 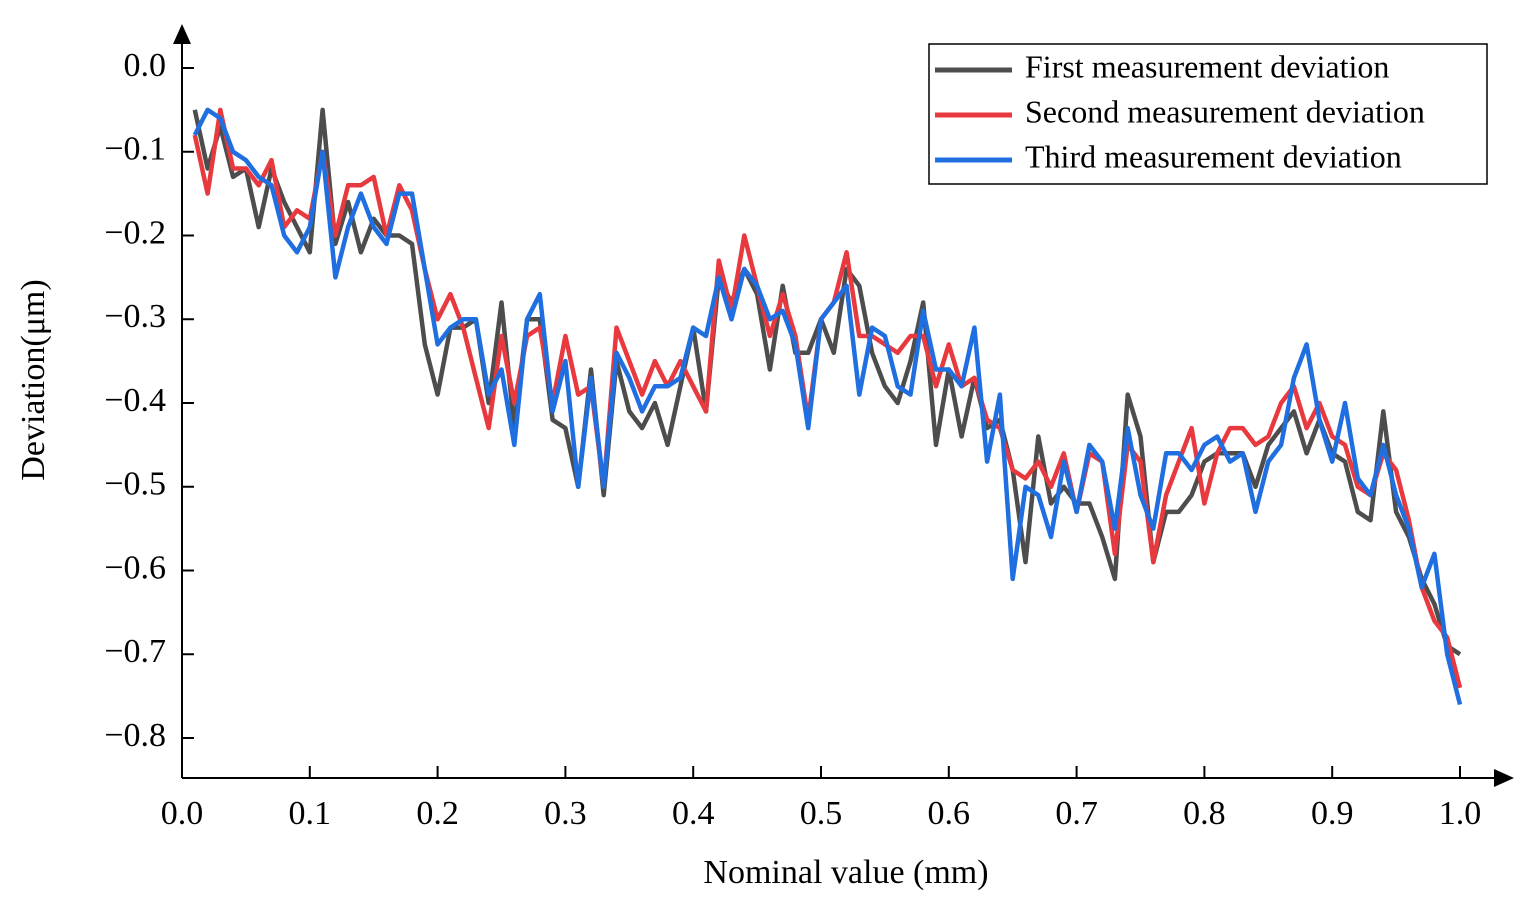 I want to click on y-tick-label: −0.5, so click(x=135, y=484).